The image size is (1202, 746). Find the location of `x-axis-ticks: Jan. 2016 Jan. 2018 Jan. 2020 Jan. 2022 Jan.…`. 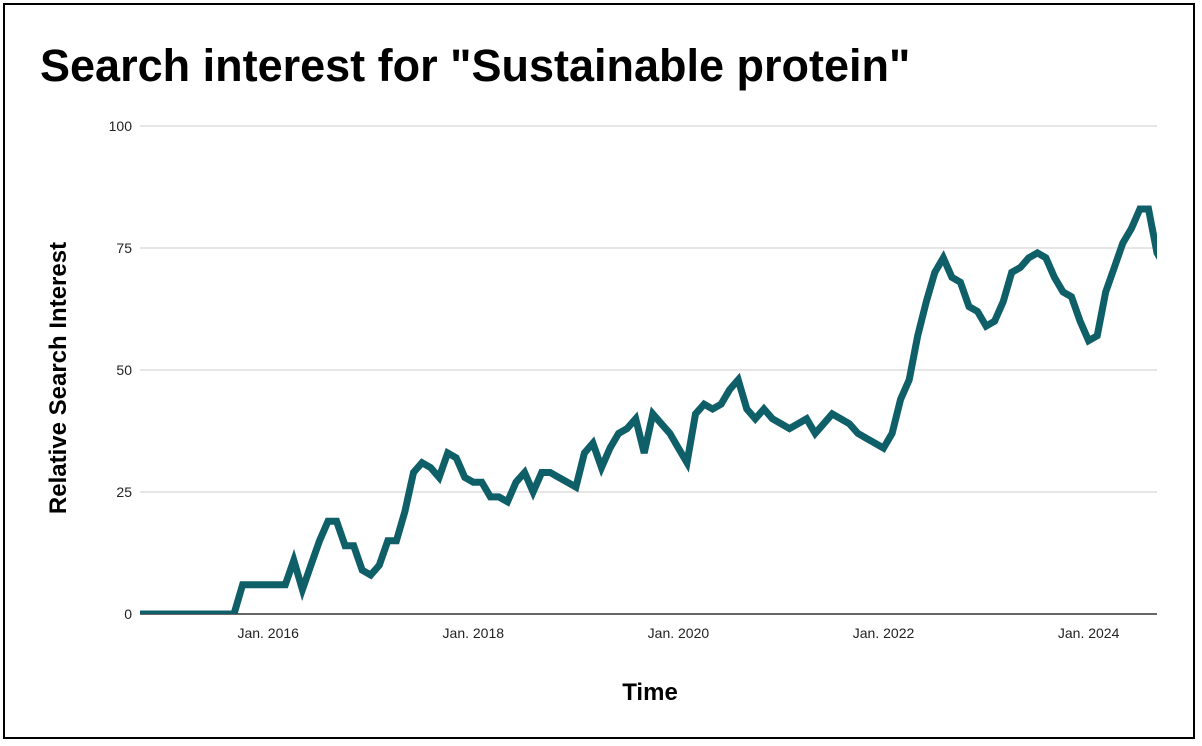

x-axis-ticks: Jan. 2016 Jan. 2018 Jan. 2020 Jan. 2022 Jan.… is located at coordinates (678, 633).